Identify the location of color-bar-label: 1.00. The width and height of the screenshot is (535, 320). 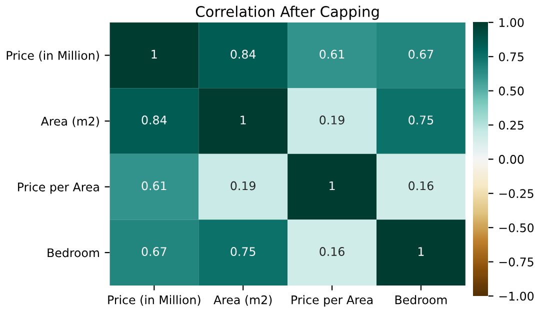
(511, 23).